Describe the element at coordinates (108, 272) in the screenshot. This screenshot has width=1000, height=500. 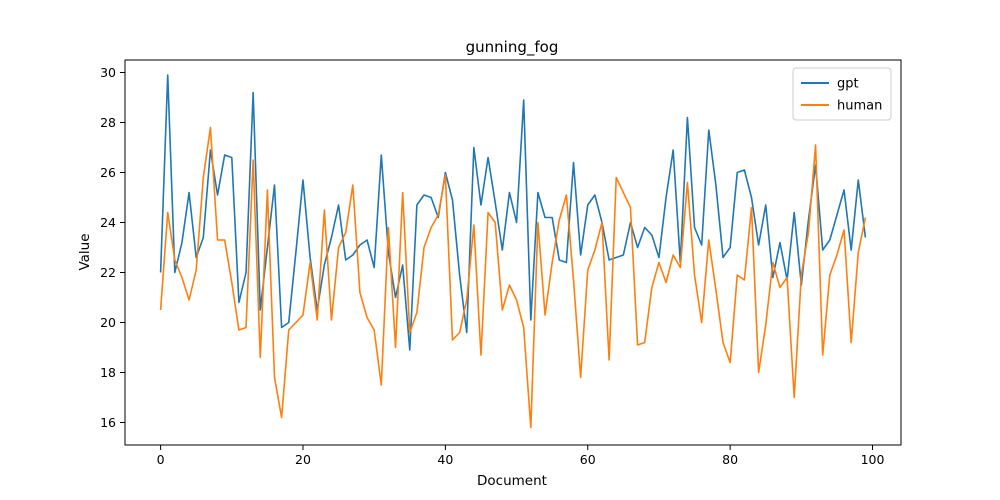
I see `y-tick-label: 22` at that location.